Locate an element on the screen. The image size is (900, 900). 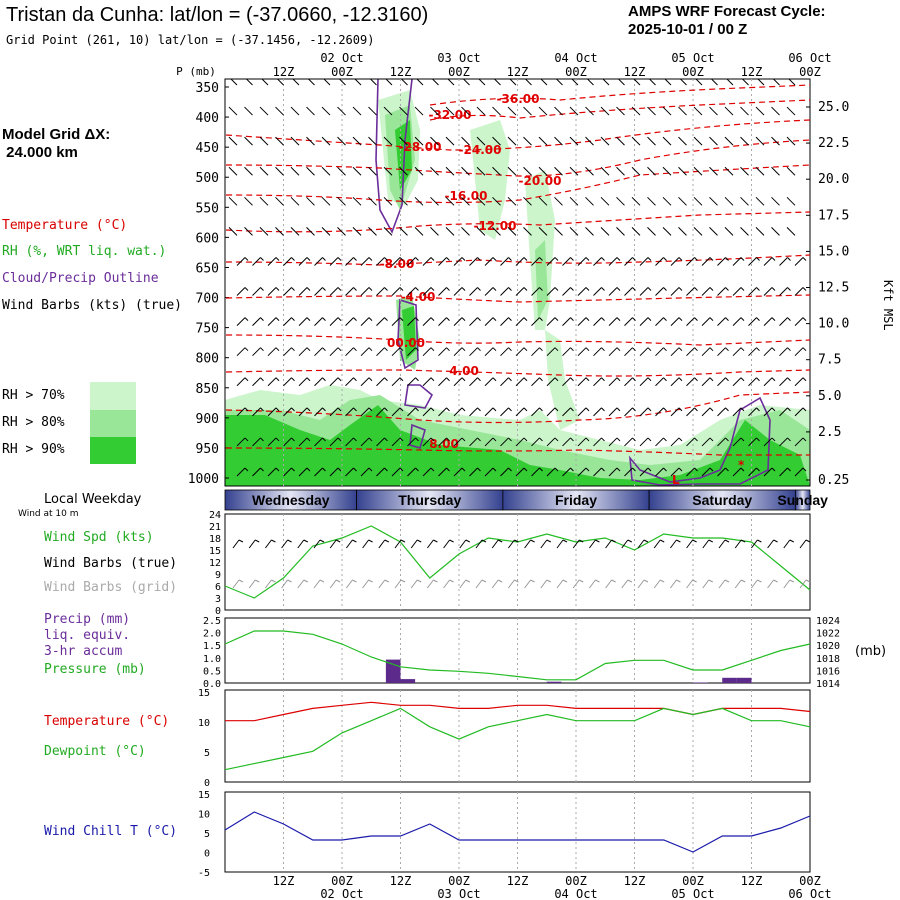
pressure-tick-label: 1018 is located at coordinates (828, 659).